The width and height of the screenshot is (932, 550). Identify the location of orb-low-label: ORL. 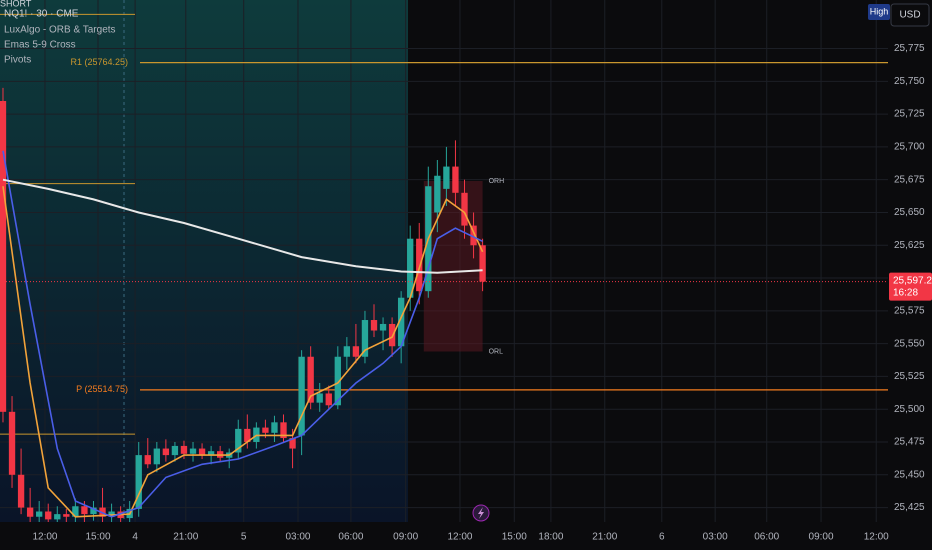
(496, 351).